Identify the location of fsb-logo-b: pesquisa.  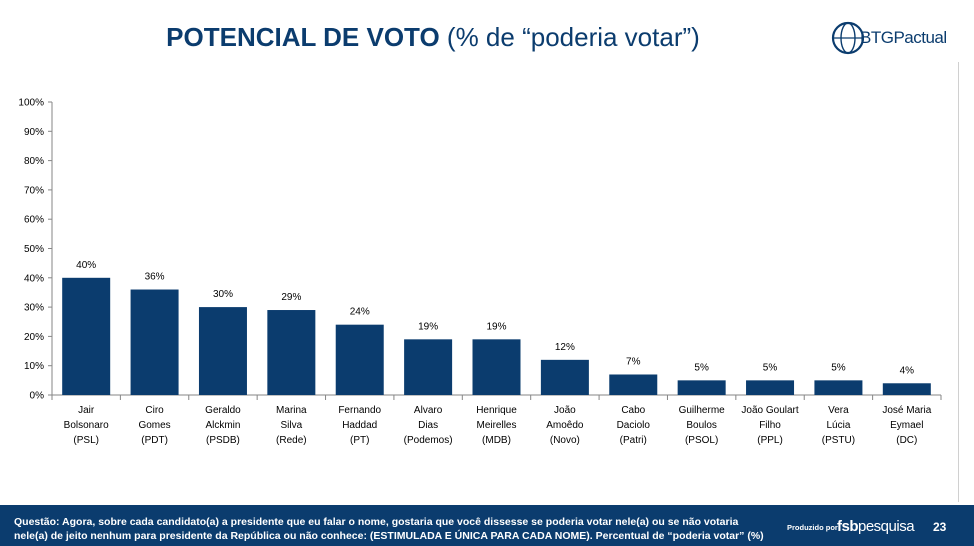
(886, 526).